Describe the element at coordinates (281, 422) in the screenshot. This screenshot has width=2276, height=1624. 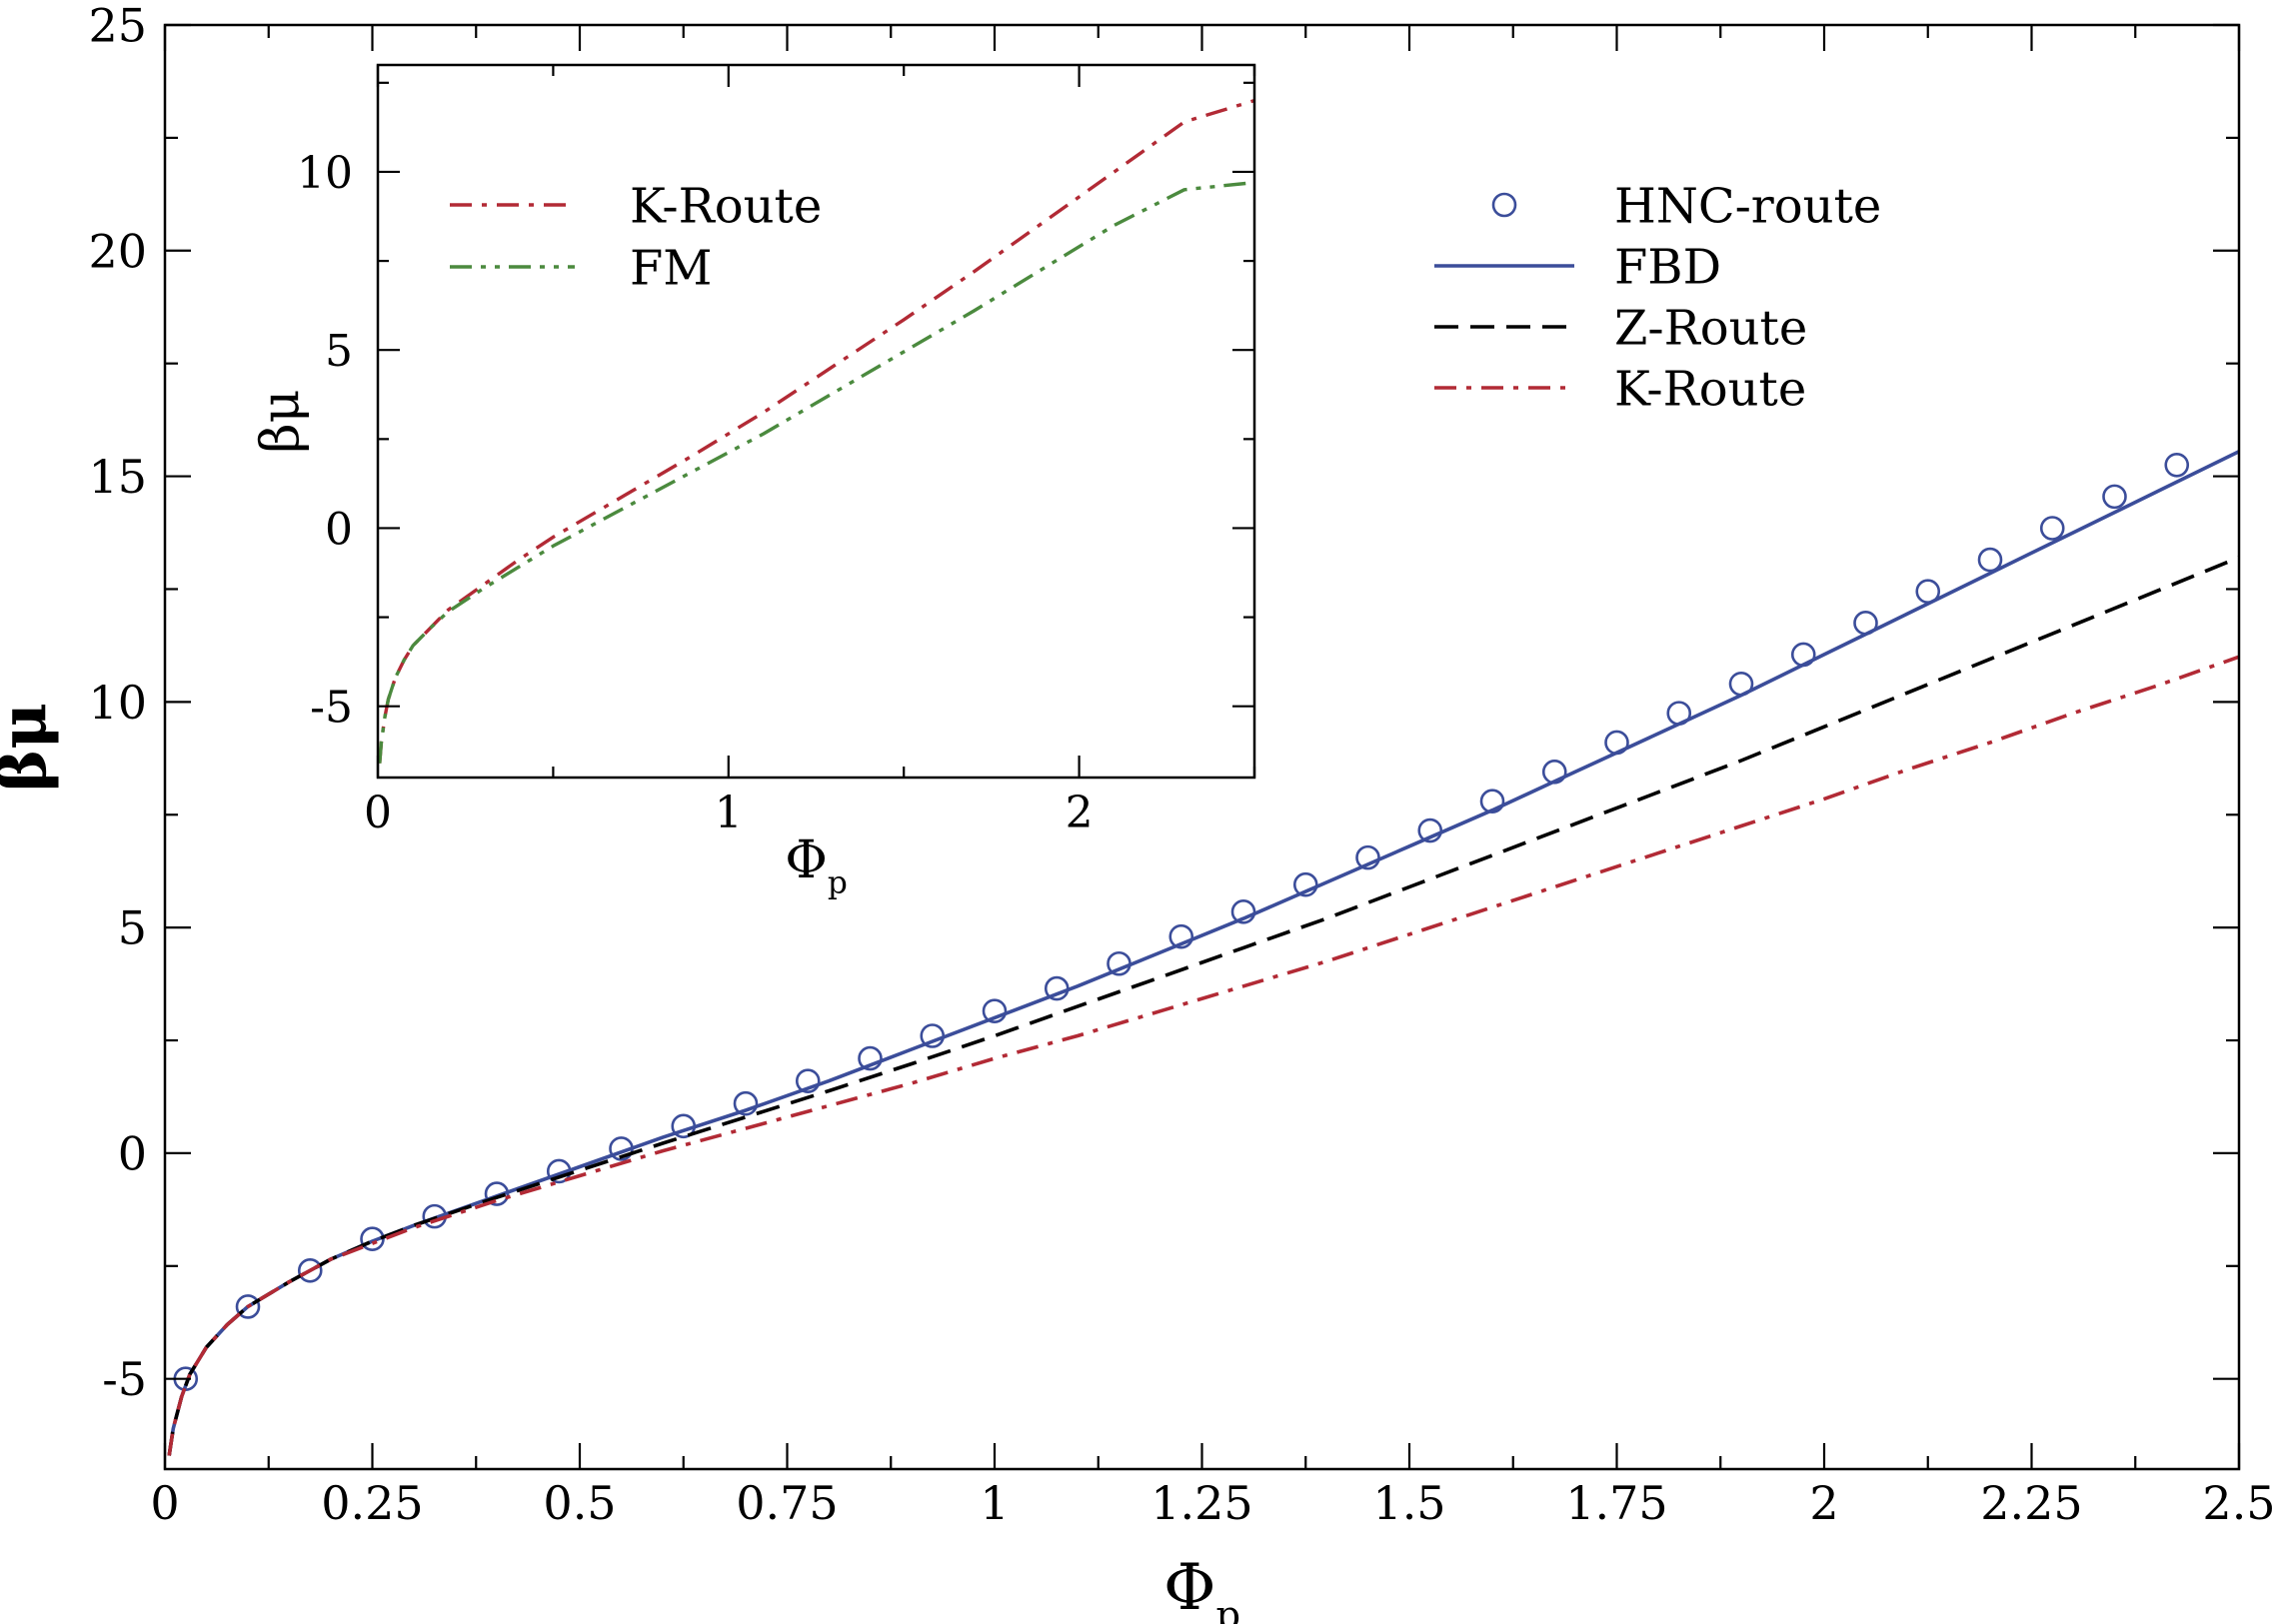
I see `inset-y-axis-title: βμ` at that location.